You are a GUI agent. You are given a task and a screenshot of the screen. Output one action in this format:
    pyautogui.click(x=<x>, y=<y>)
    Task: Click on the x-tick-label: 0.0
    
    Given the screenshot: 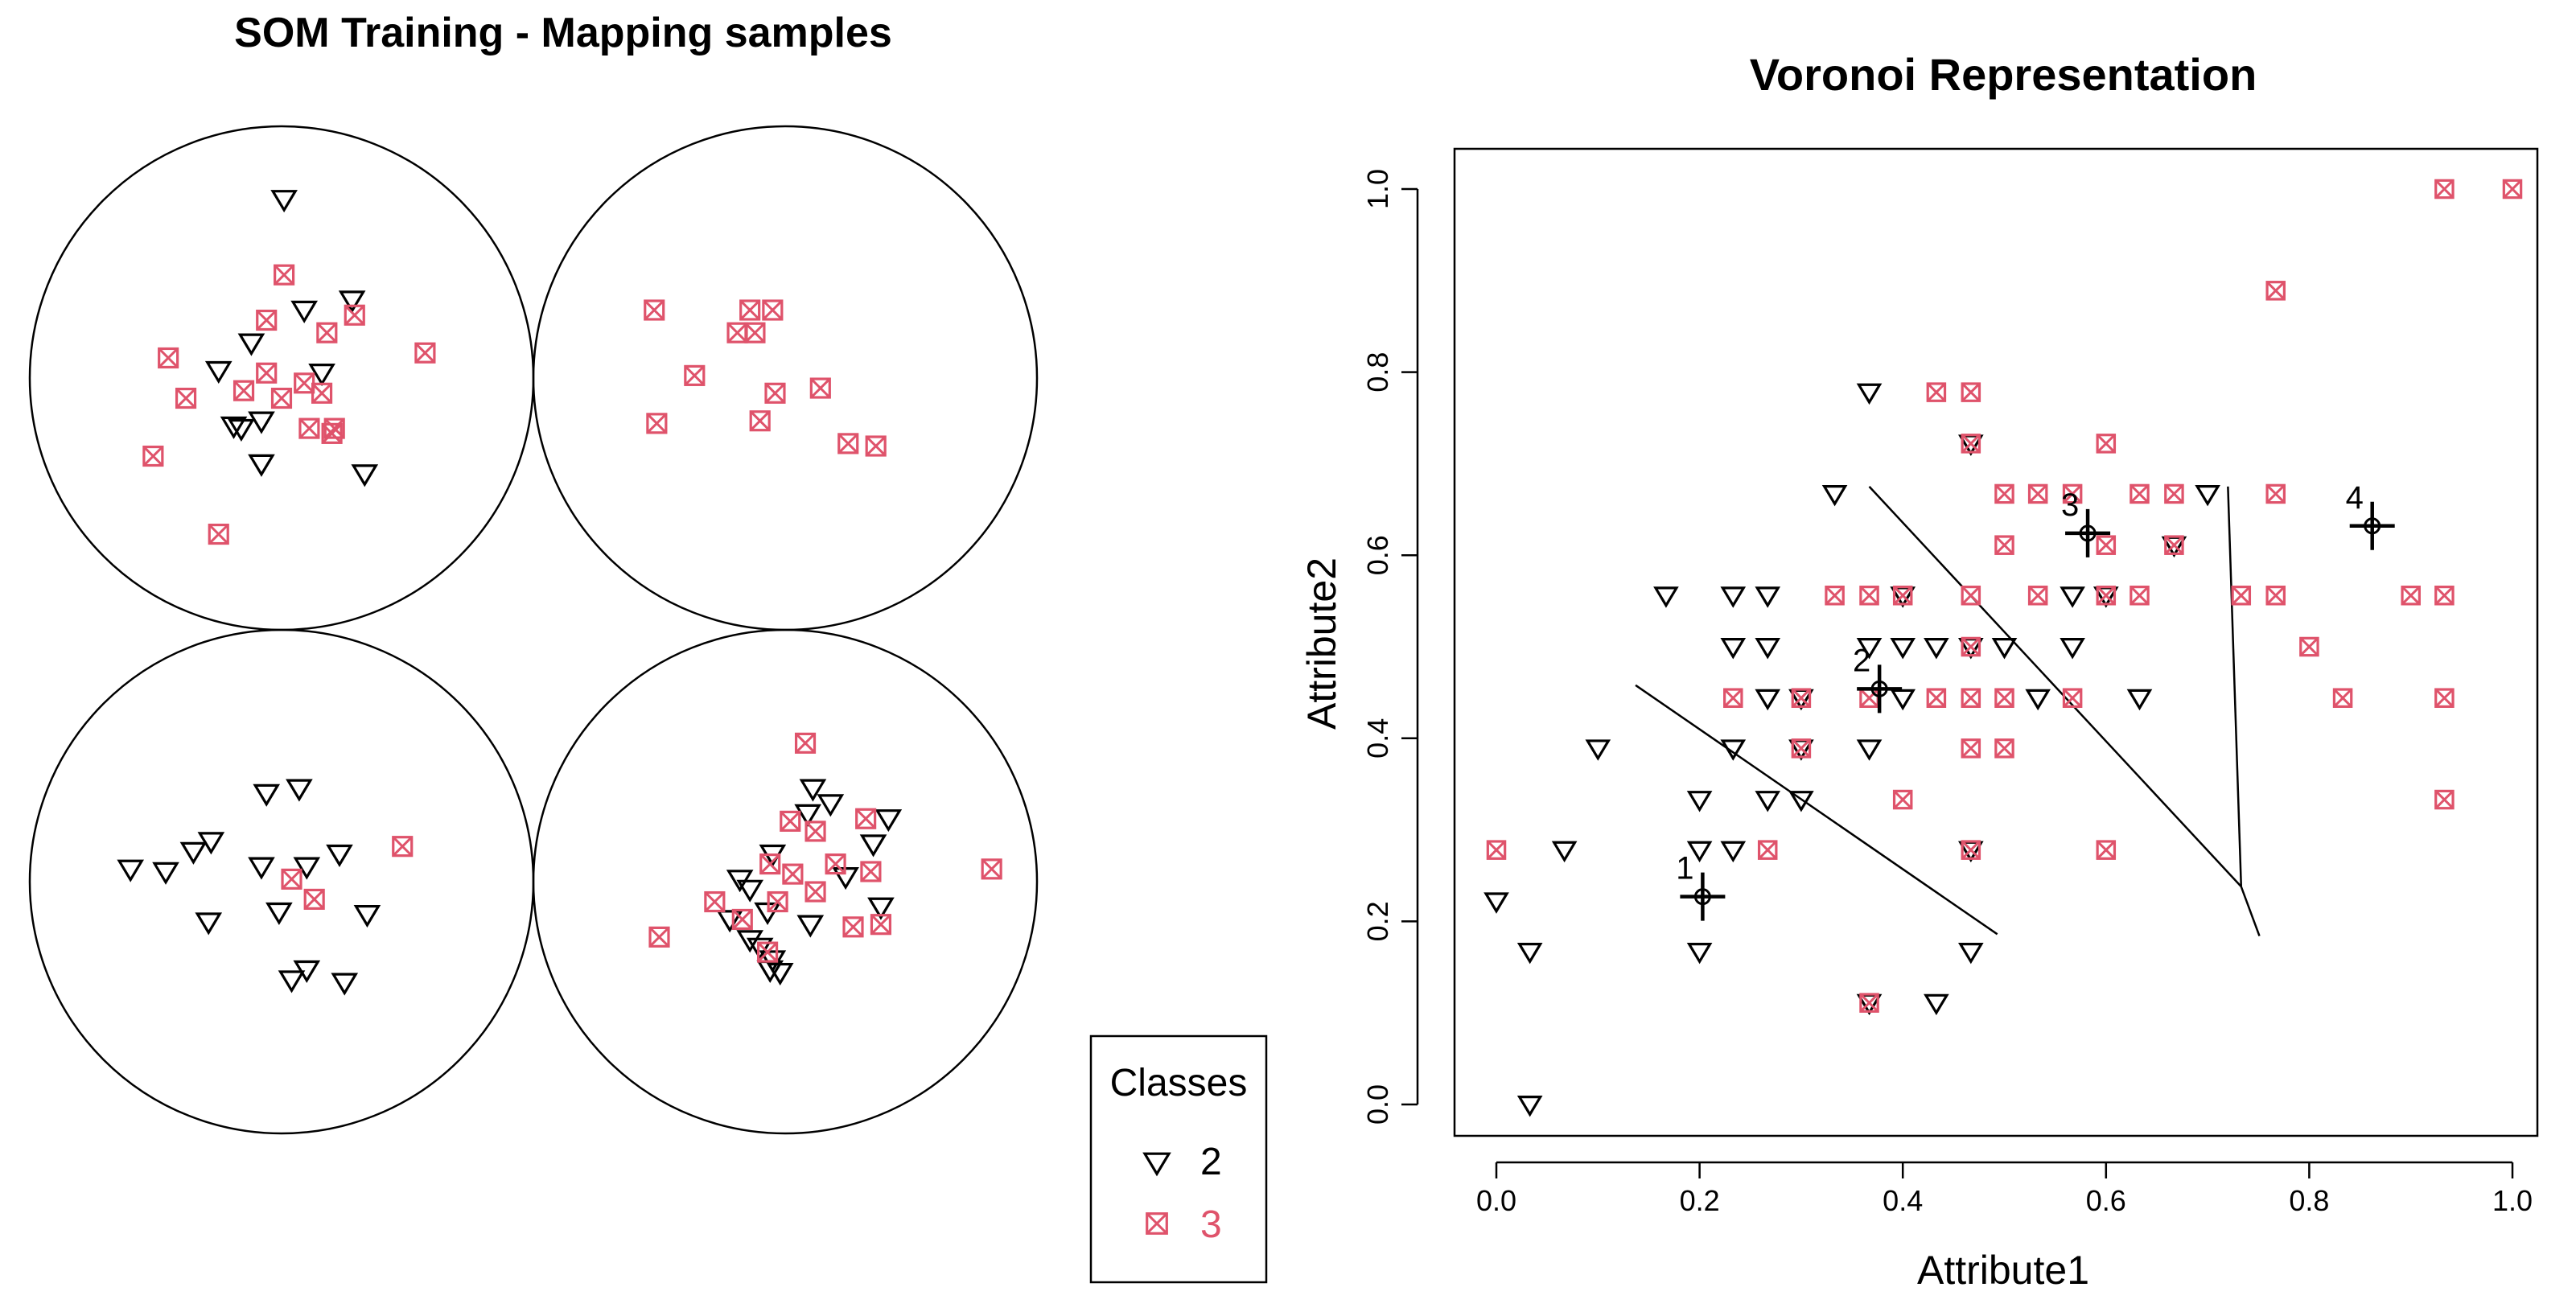 What is the action you would take?
    pyautogui.click(x=1496, y=1200)
    